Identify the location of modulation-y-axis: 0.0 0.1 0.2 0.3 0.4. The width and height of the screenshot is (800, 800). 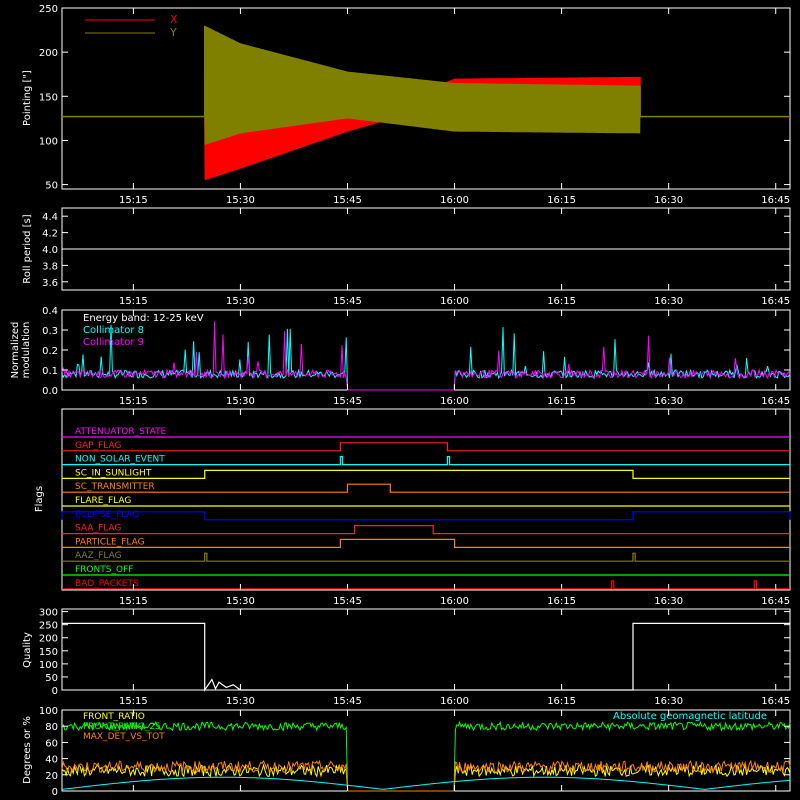
(416, 351).